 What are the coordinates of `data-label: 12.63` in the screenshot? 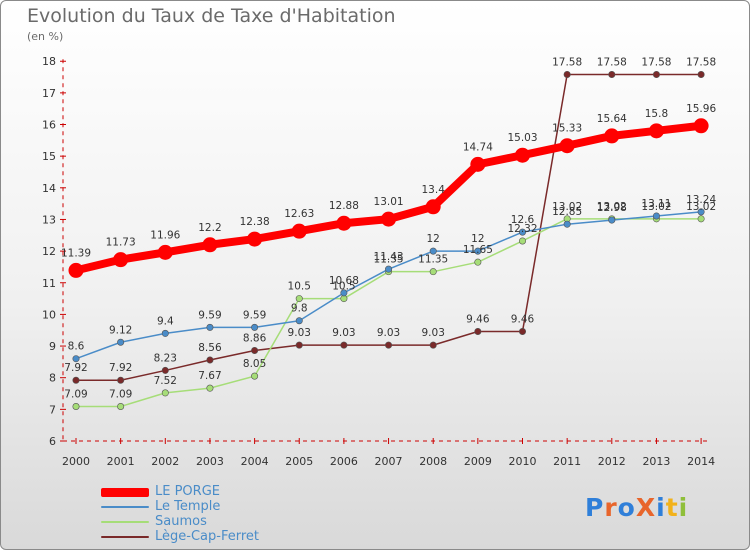 It's located at (299, 214).